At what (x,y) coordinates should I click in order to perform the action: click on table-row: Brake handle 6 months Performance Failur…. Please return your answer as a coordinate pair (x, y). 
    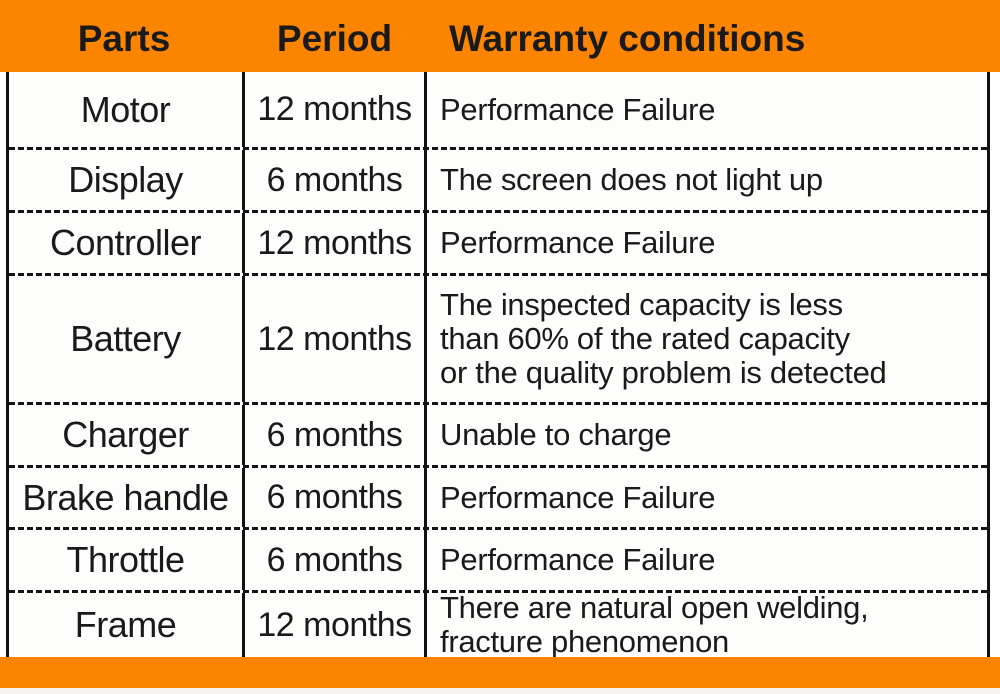
    Looking at the image, I should click on (498, 496).